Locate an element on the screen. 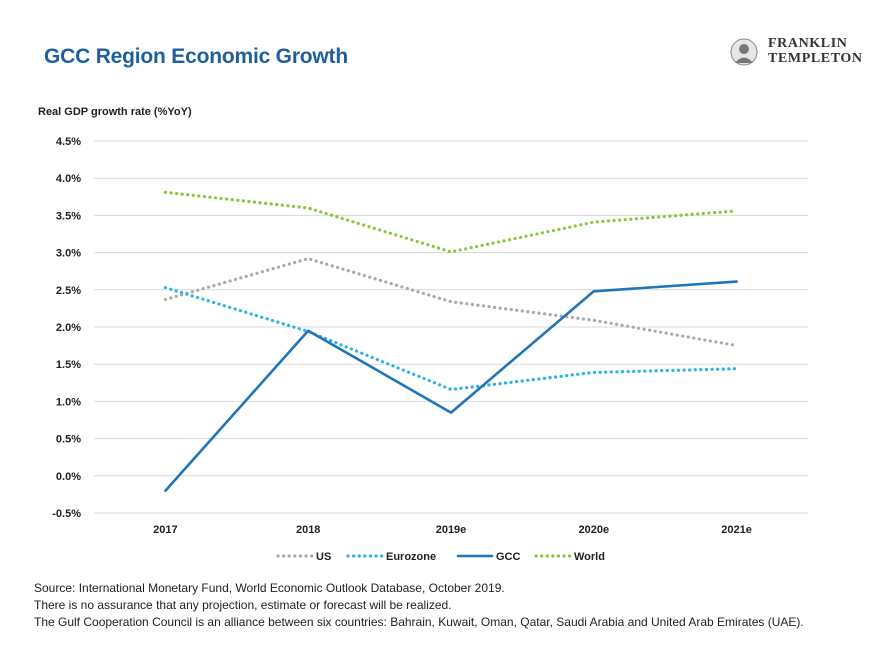 This screenshot has height=655, width=889. legend-item-gcc: GCC is located at coordinates (488, 557).